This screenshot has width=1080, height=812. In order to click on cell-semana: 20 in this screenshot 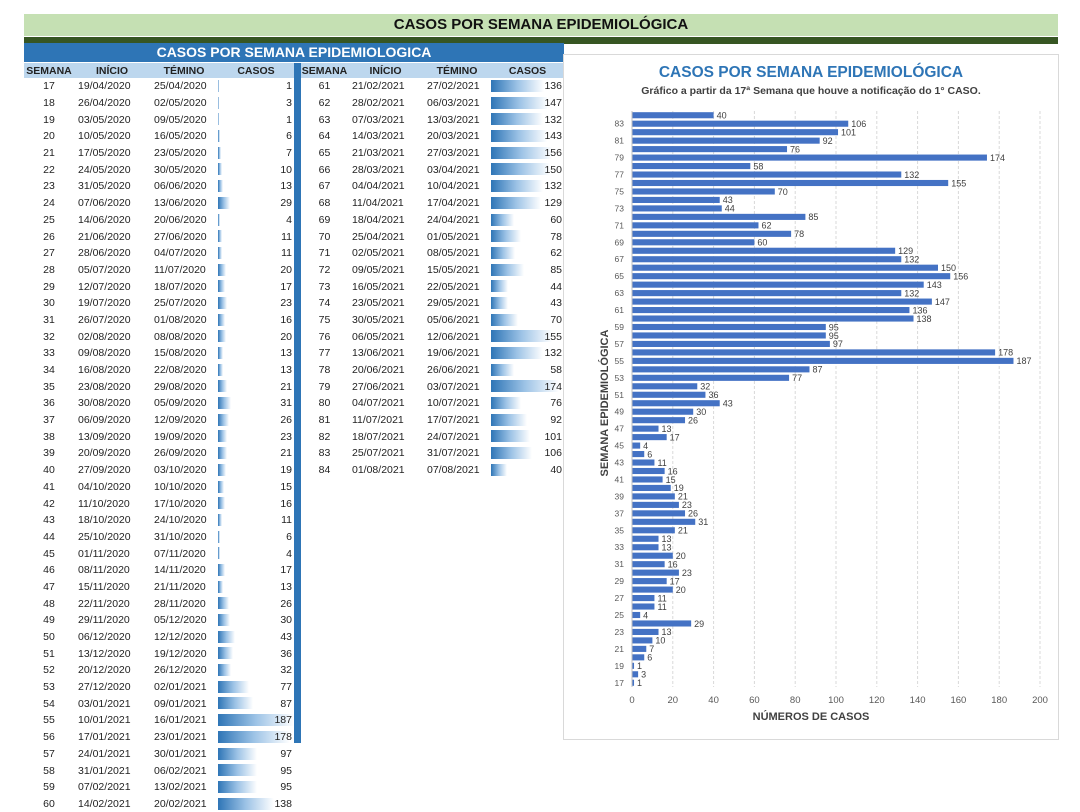, I will do `click(49, 136)`.